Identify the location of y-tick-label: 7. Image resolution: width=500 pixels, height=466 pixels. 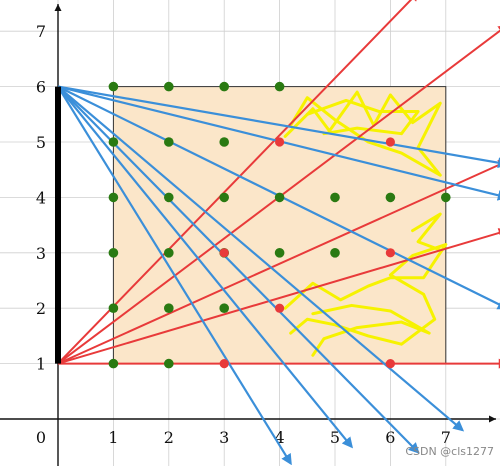
(41, 31).